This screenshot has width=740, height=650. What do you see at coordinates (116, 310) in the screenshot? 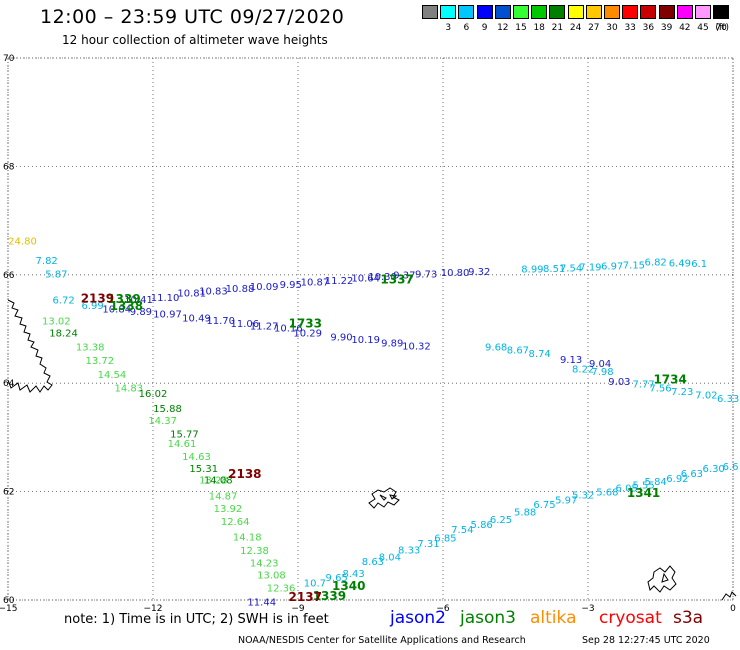
I see `wave-height-value: 10.84` at bounding box center [116, 310].